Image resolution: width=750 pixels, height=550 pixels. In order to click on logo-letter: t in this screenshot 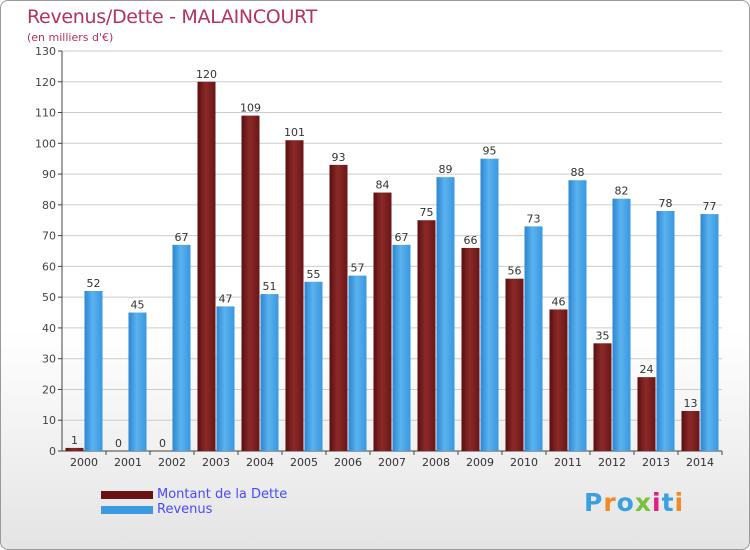, I will do `click(668, 502)`.